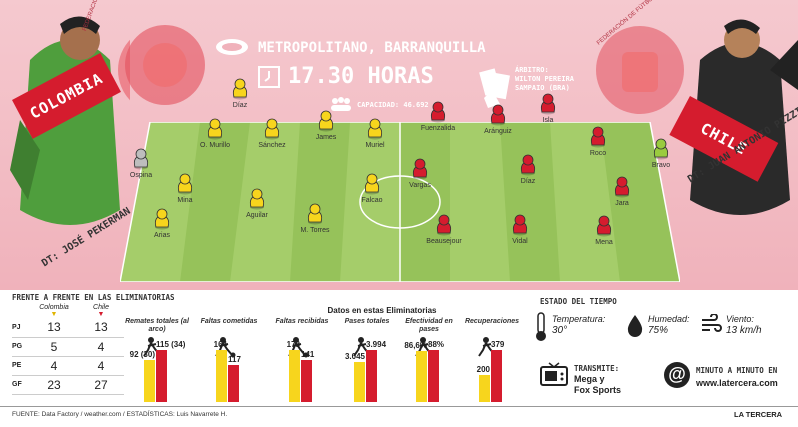 The height and width of the screenshot is (427, 798). I want to click on chile-player-name: Isla, so click(548, 120).